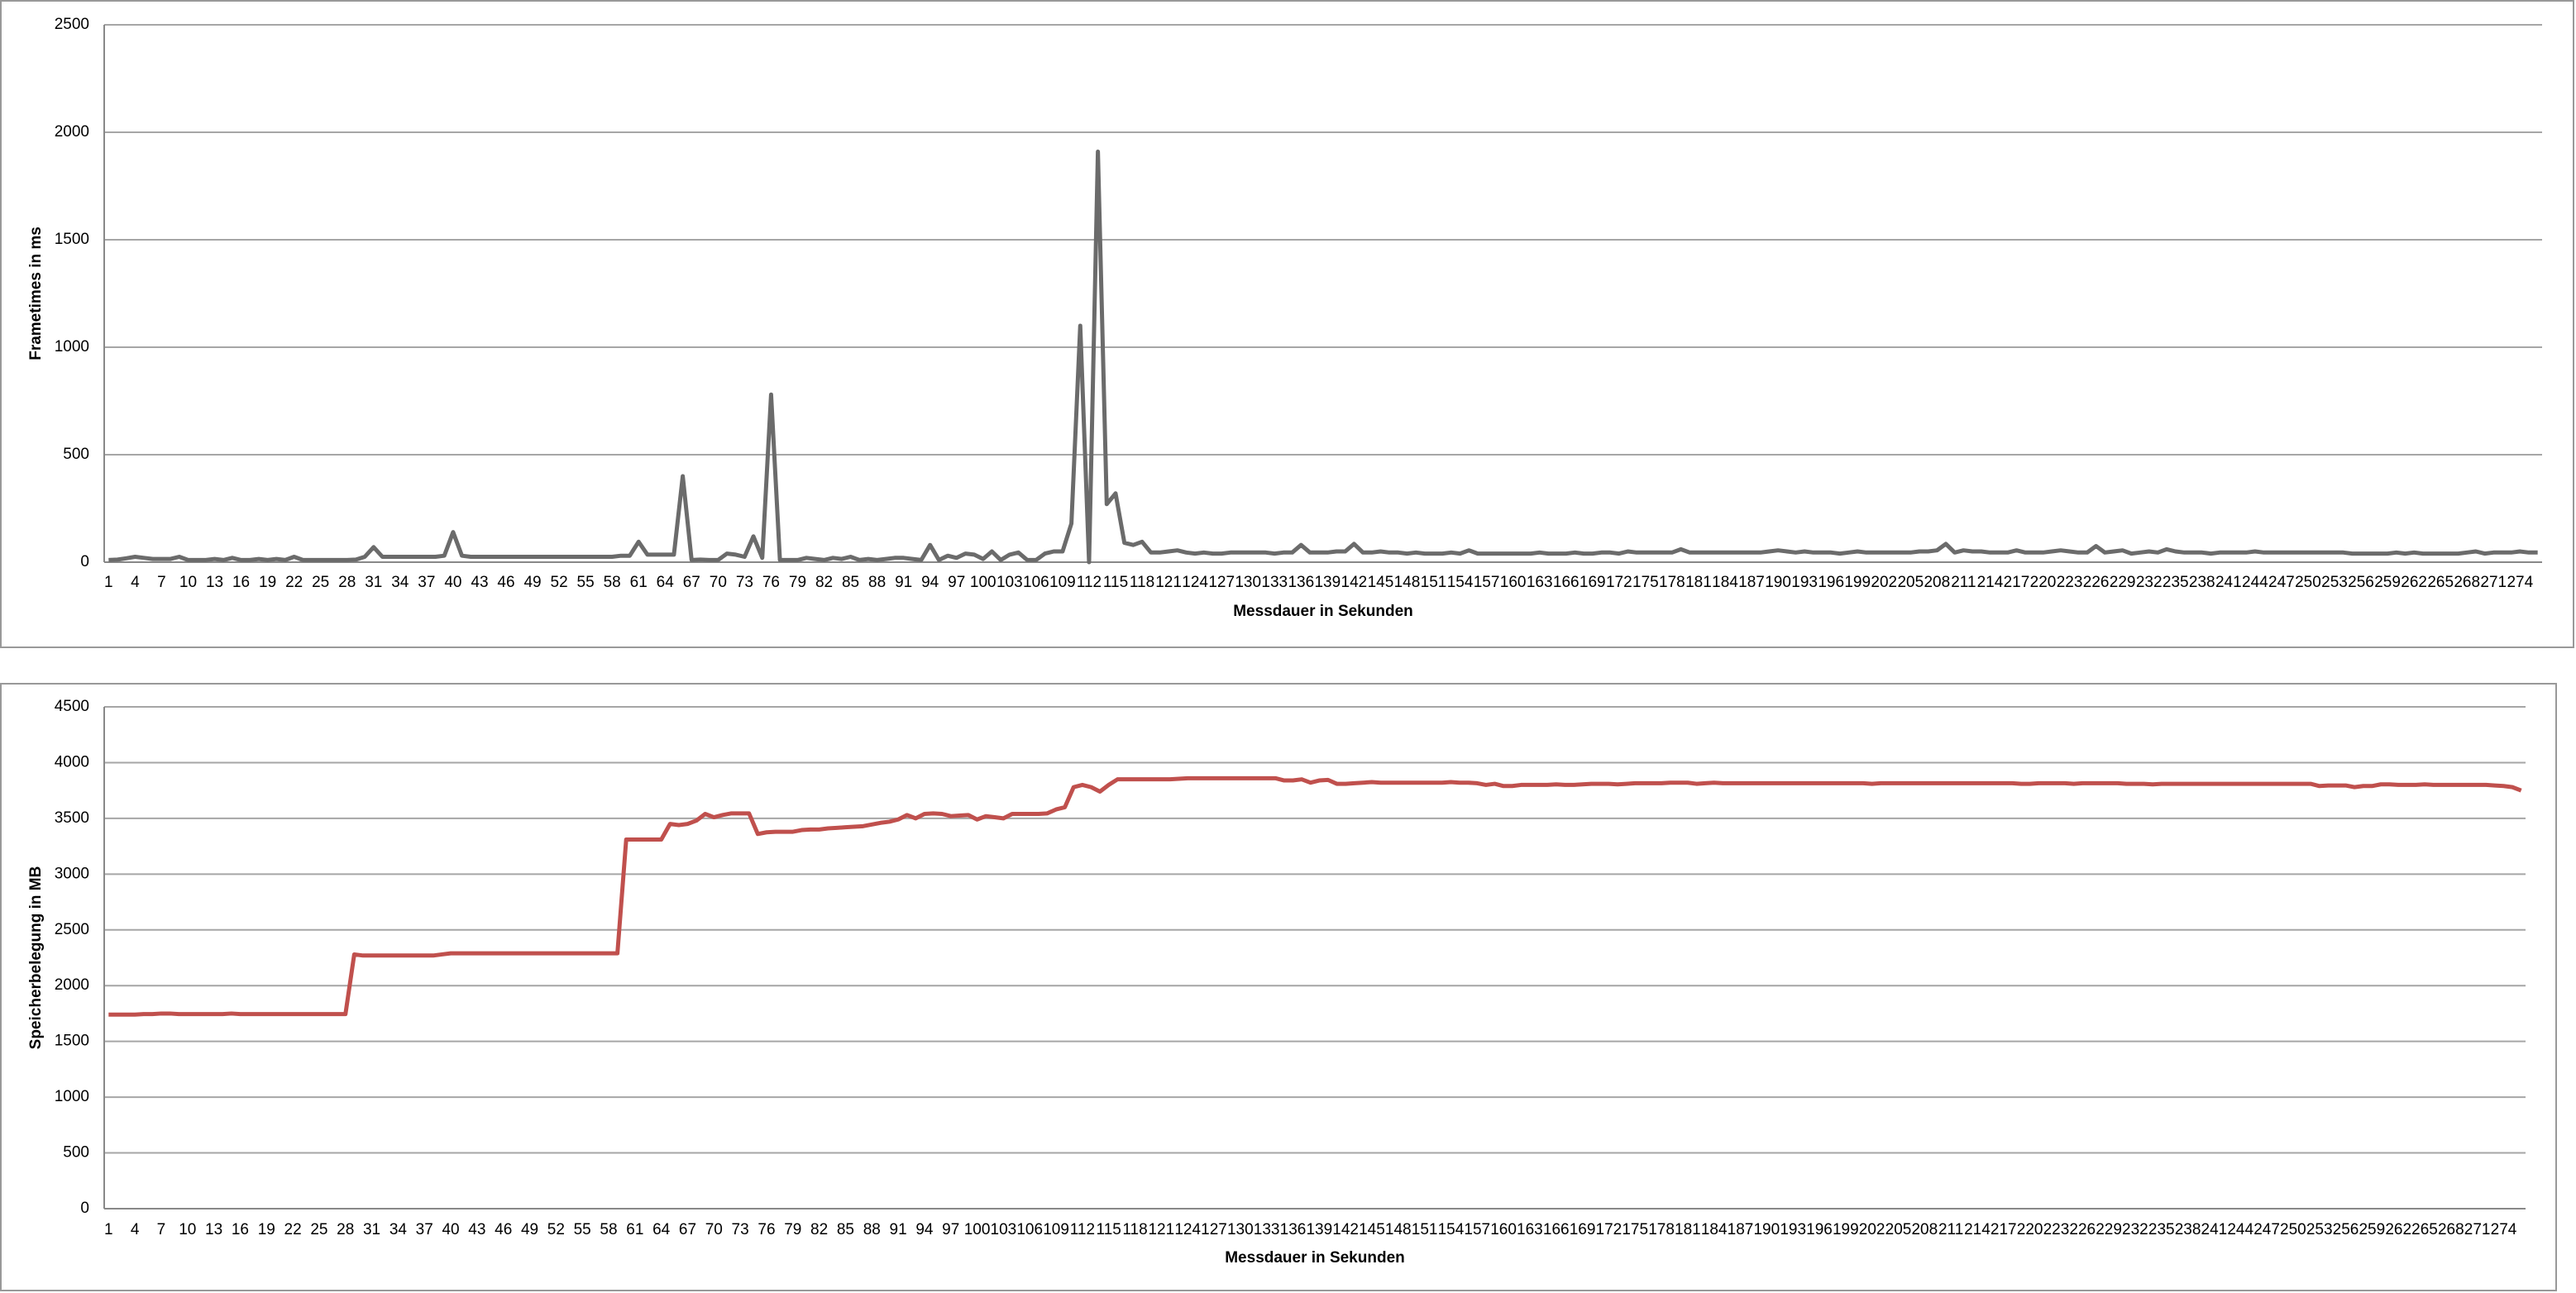 The height and width of the screenshot is (1293, 2576). Describe the element at coordinates (586, 582) in the screenshot. I see `x-tick-label: 55` at that location.